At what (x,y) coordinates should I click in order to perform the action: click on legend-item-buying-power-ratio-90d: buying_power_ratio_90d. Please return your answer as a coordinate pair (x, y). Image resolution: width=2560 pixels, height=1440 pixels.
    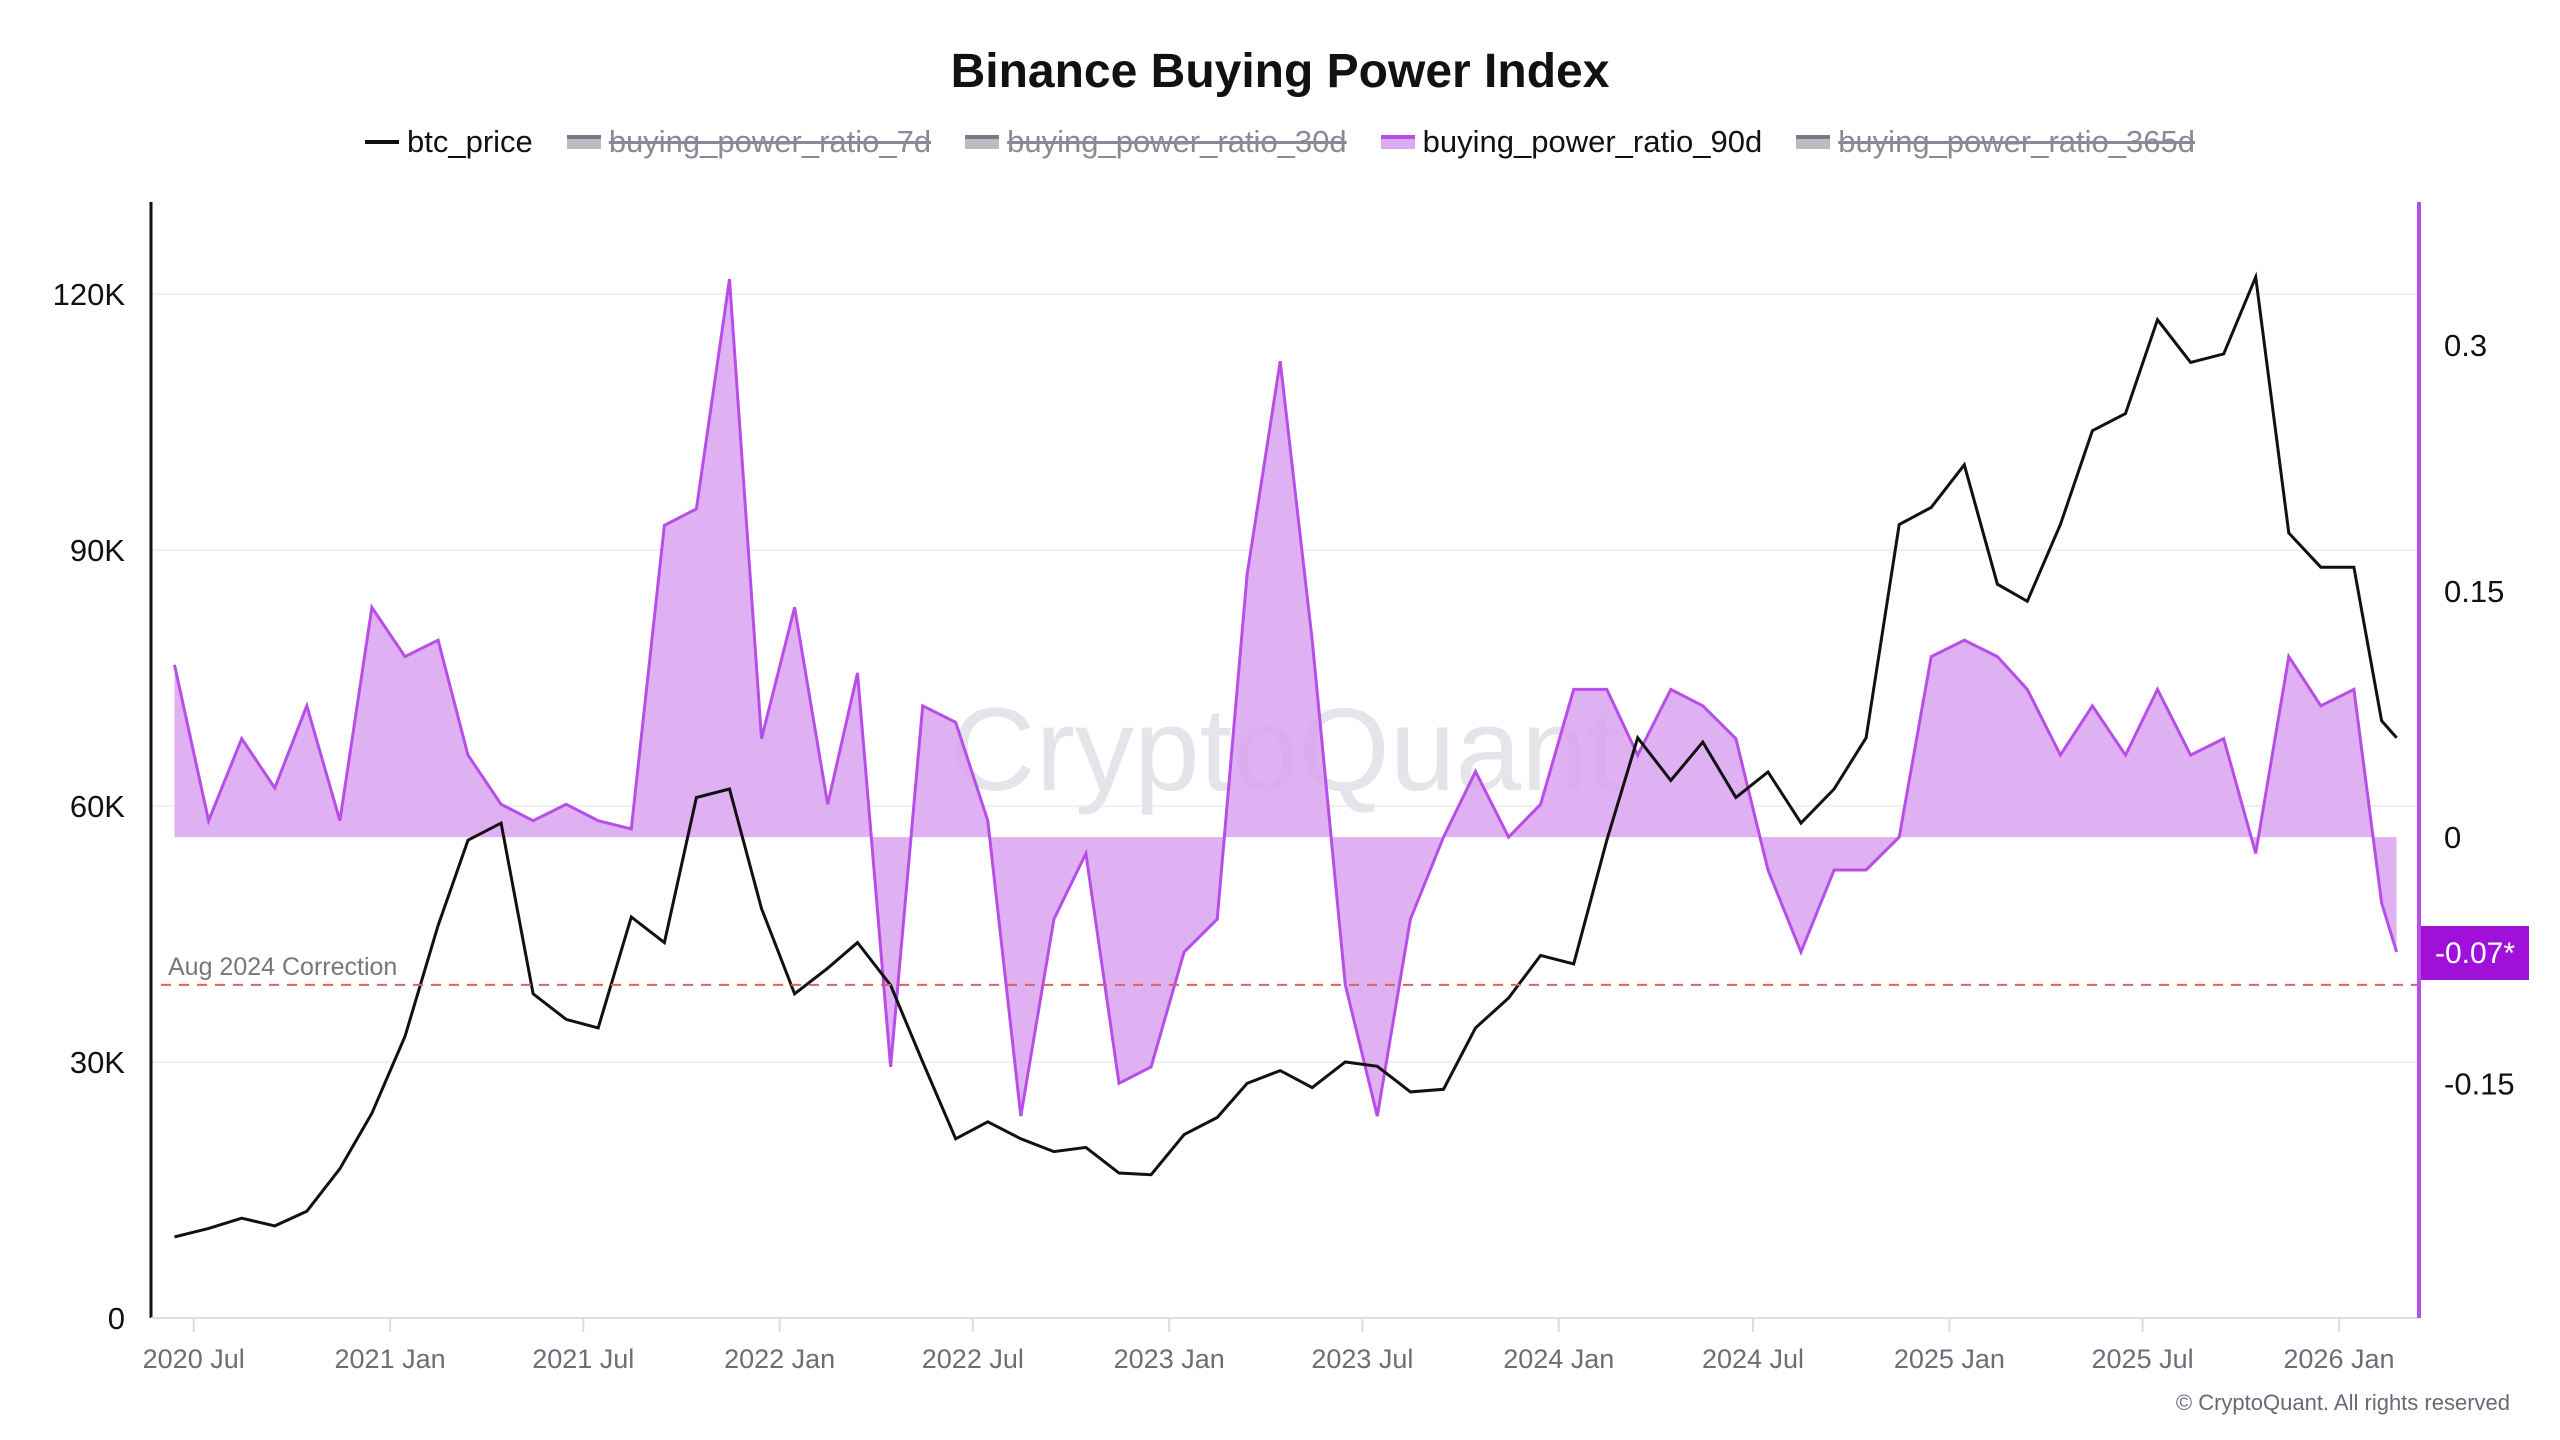
    Looking at the image, I should click on (1571, 142).